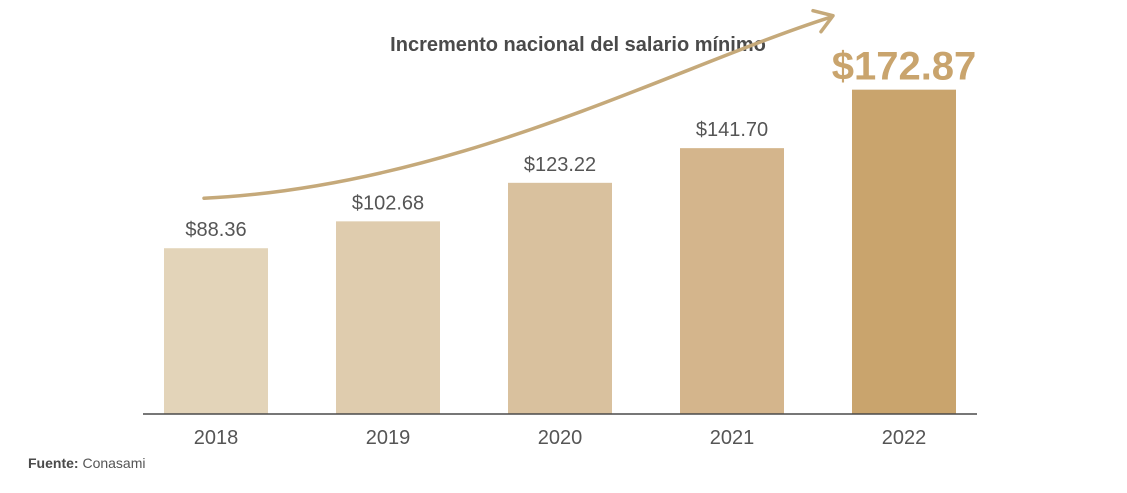 This screenshot has width=1127, height=493. Describe the element at coordinates (560, 298) in the screenshot. I see `bar-2020` at that location.